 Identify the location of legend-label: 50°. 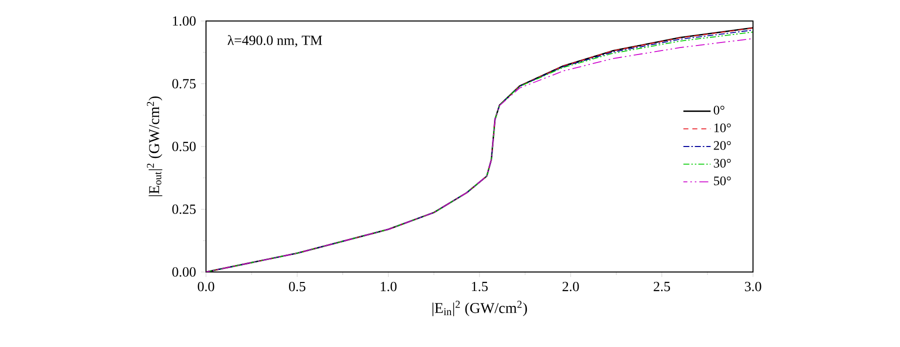
(722, 181).